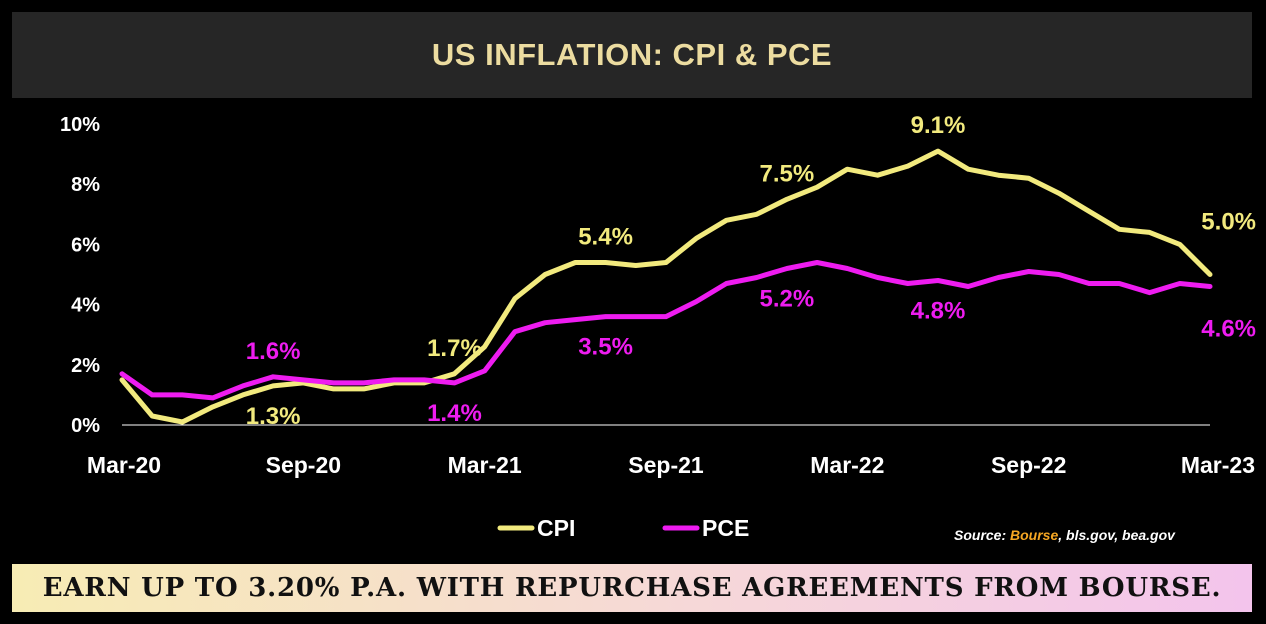 Image resolution: width=1266 pixels, height=624 pixels. What do you see at coordinates (938, 125) in the screenshot?
I see `data-label-cpi: 9.1%` at bounding box center [938, 125].